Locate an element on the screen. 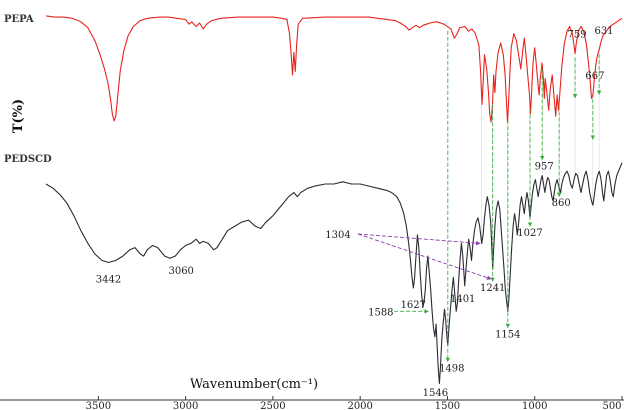 This screenshot has height=410, width=624. x-tick-label: 3500 is located at coordinates (98, 405).